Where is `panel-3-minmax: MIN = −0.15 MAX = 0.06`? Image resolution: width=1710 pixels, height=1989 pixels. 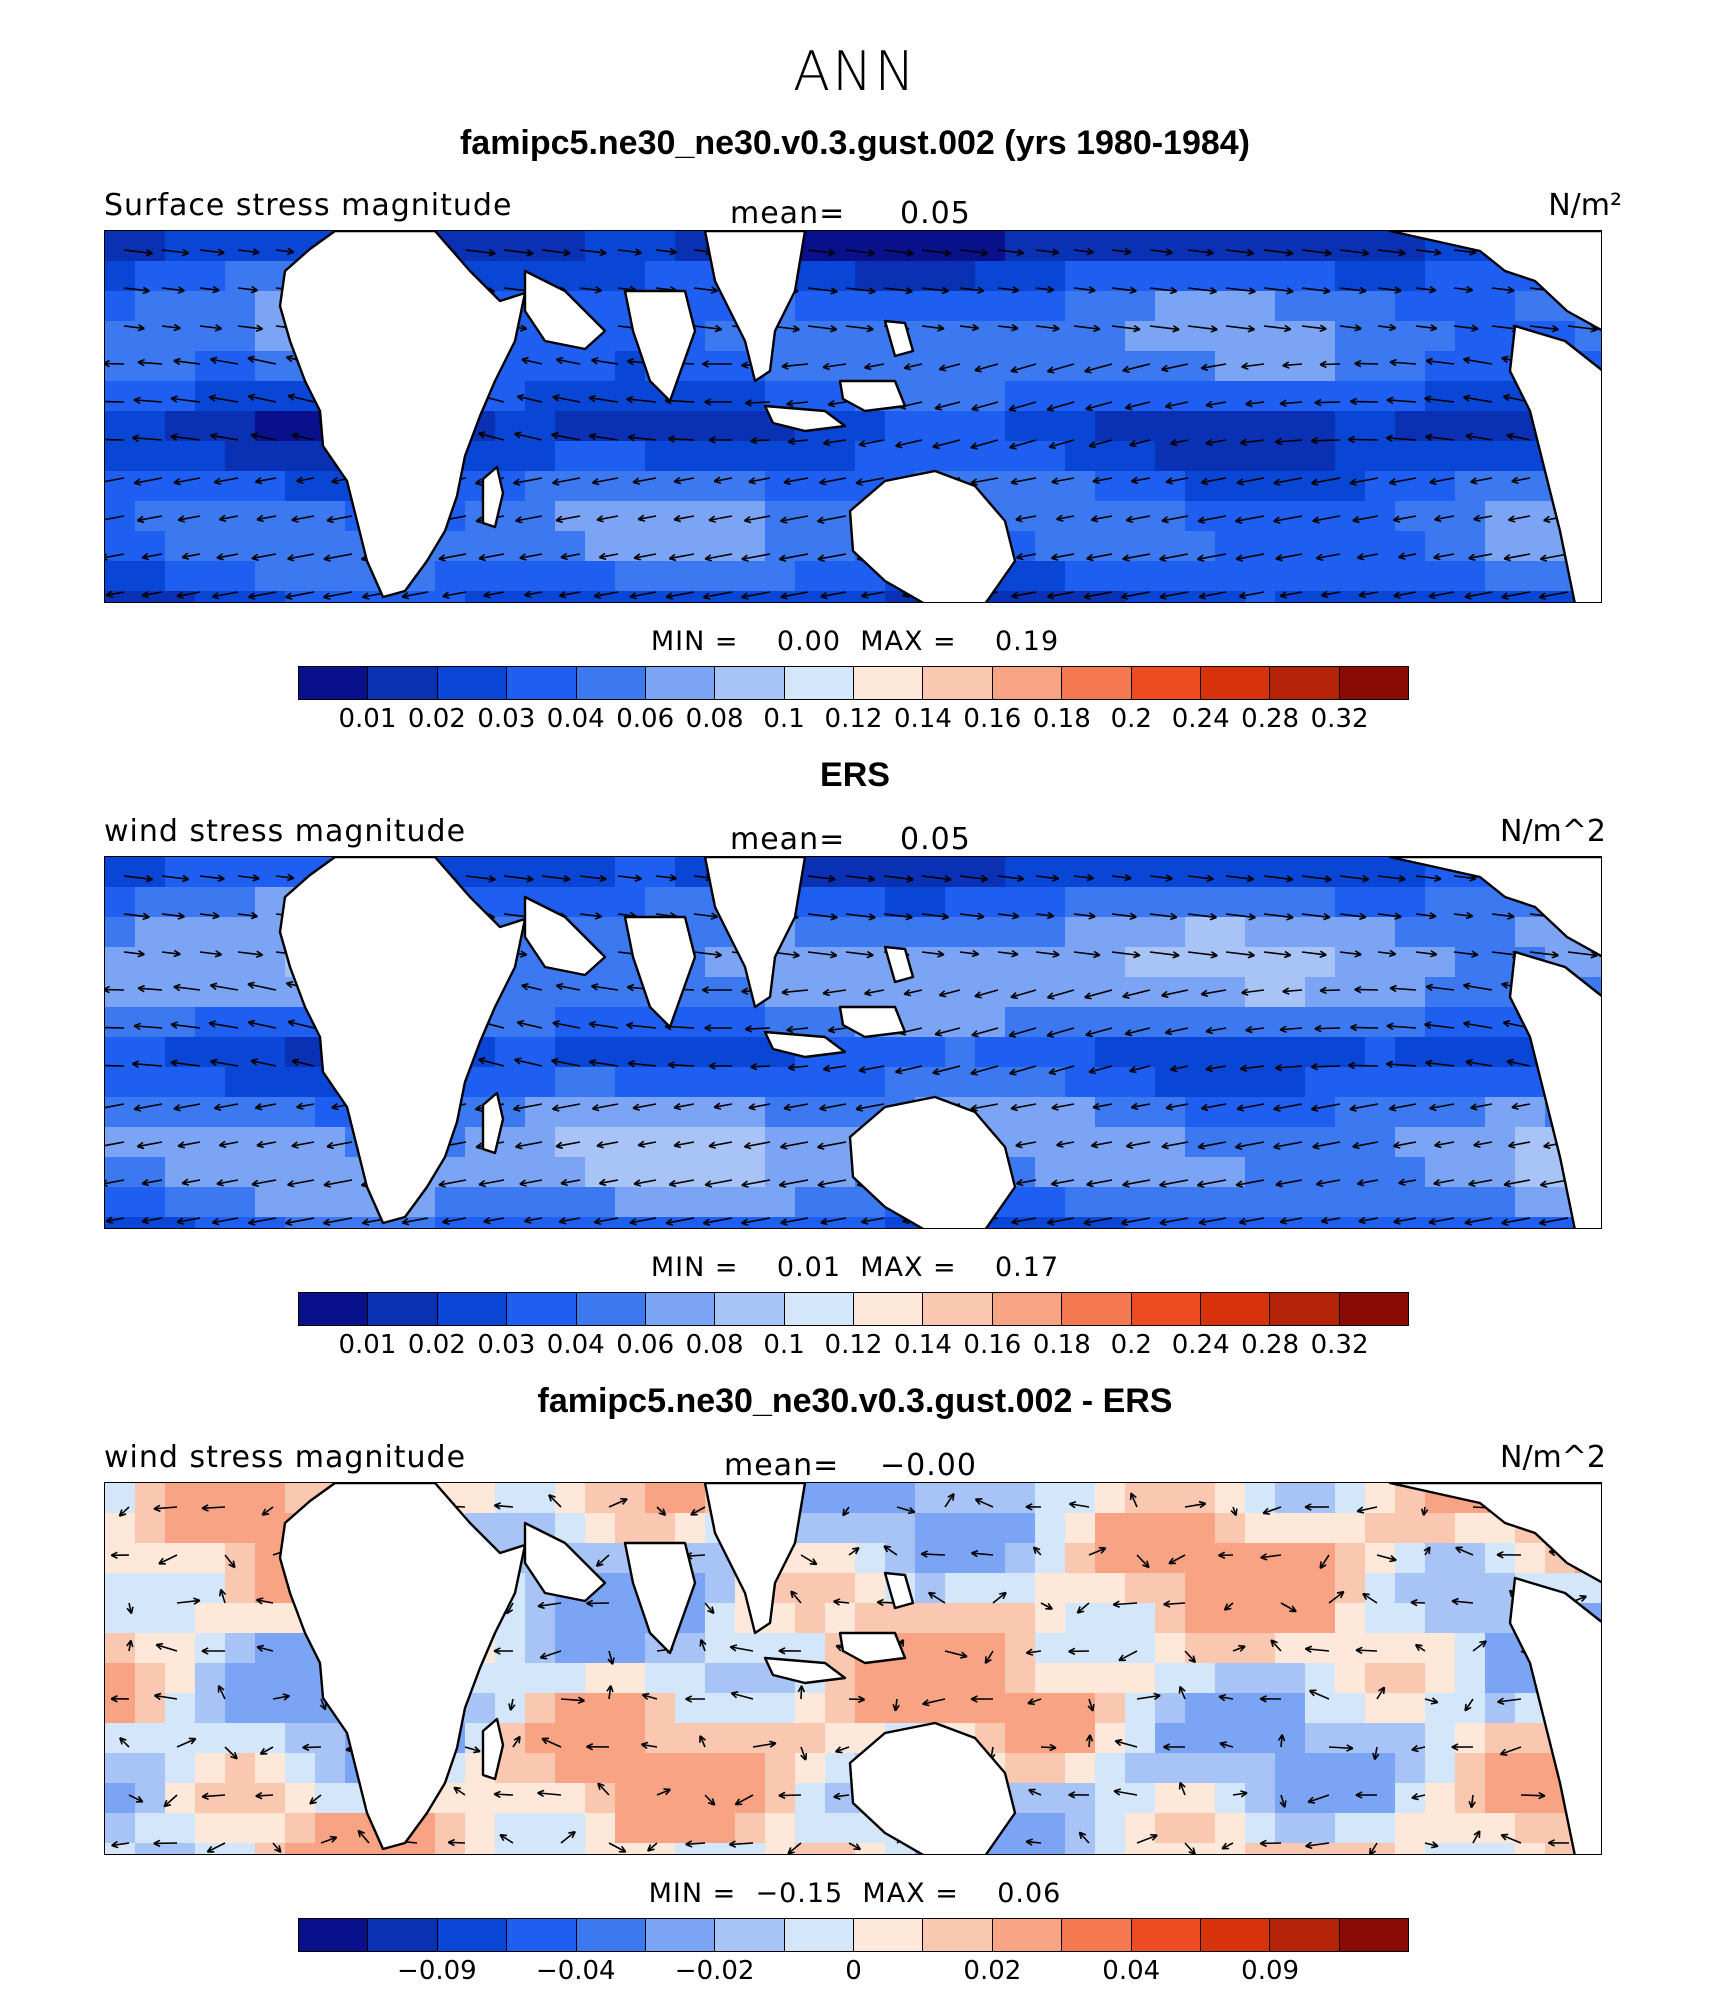
panel-3-minmax: MIN = −0.15 MAX = 0.06 is located at coordinates (855, 1893).